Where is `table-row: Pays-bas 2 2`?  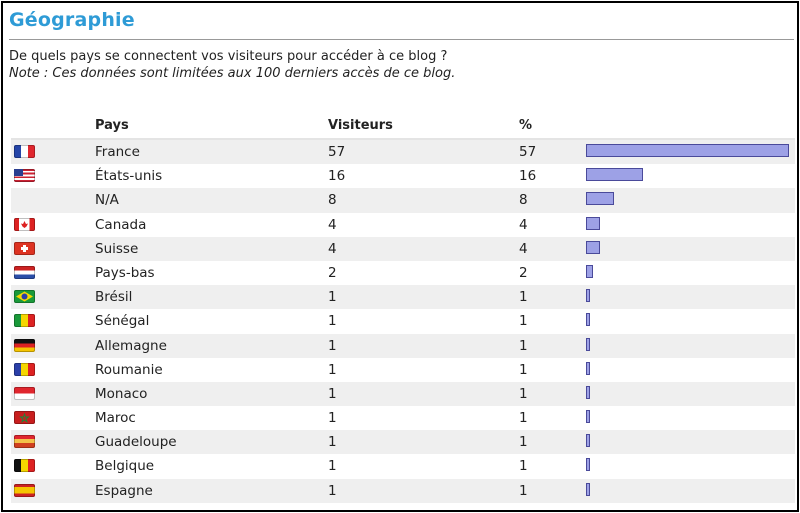 table-row: Pays-bas 2 2 is located at coordinates (403, 273).